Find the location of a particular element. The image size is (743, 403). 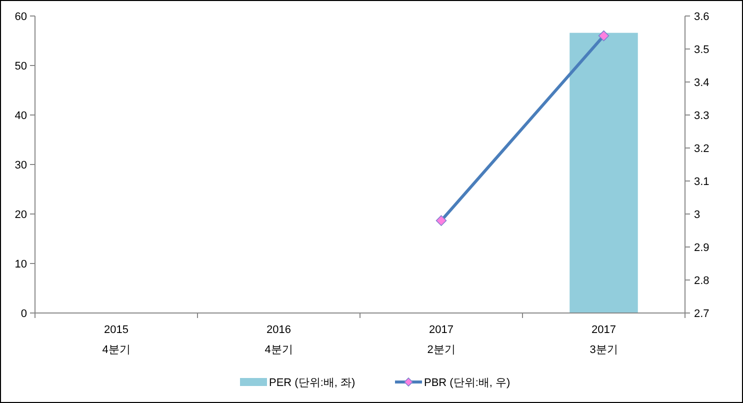

y2-tick-label: 3.4 is located at coordinates (702, 82).